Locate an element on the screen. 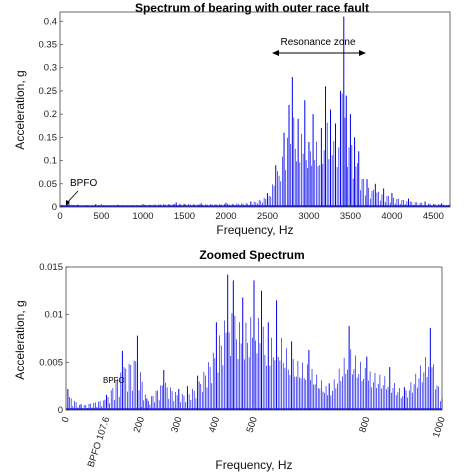 Image resolution: width=474 pixels, height=474 pixels. y-tick-label: 0.35 is located at coordinates (48, 45).